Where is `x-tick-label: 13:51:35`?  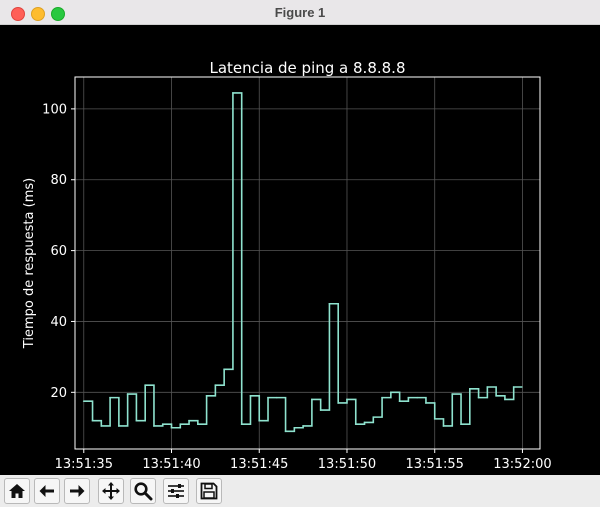
x-tick-label: 13:51:35 is located at coordinates (84, 464).